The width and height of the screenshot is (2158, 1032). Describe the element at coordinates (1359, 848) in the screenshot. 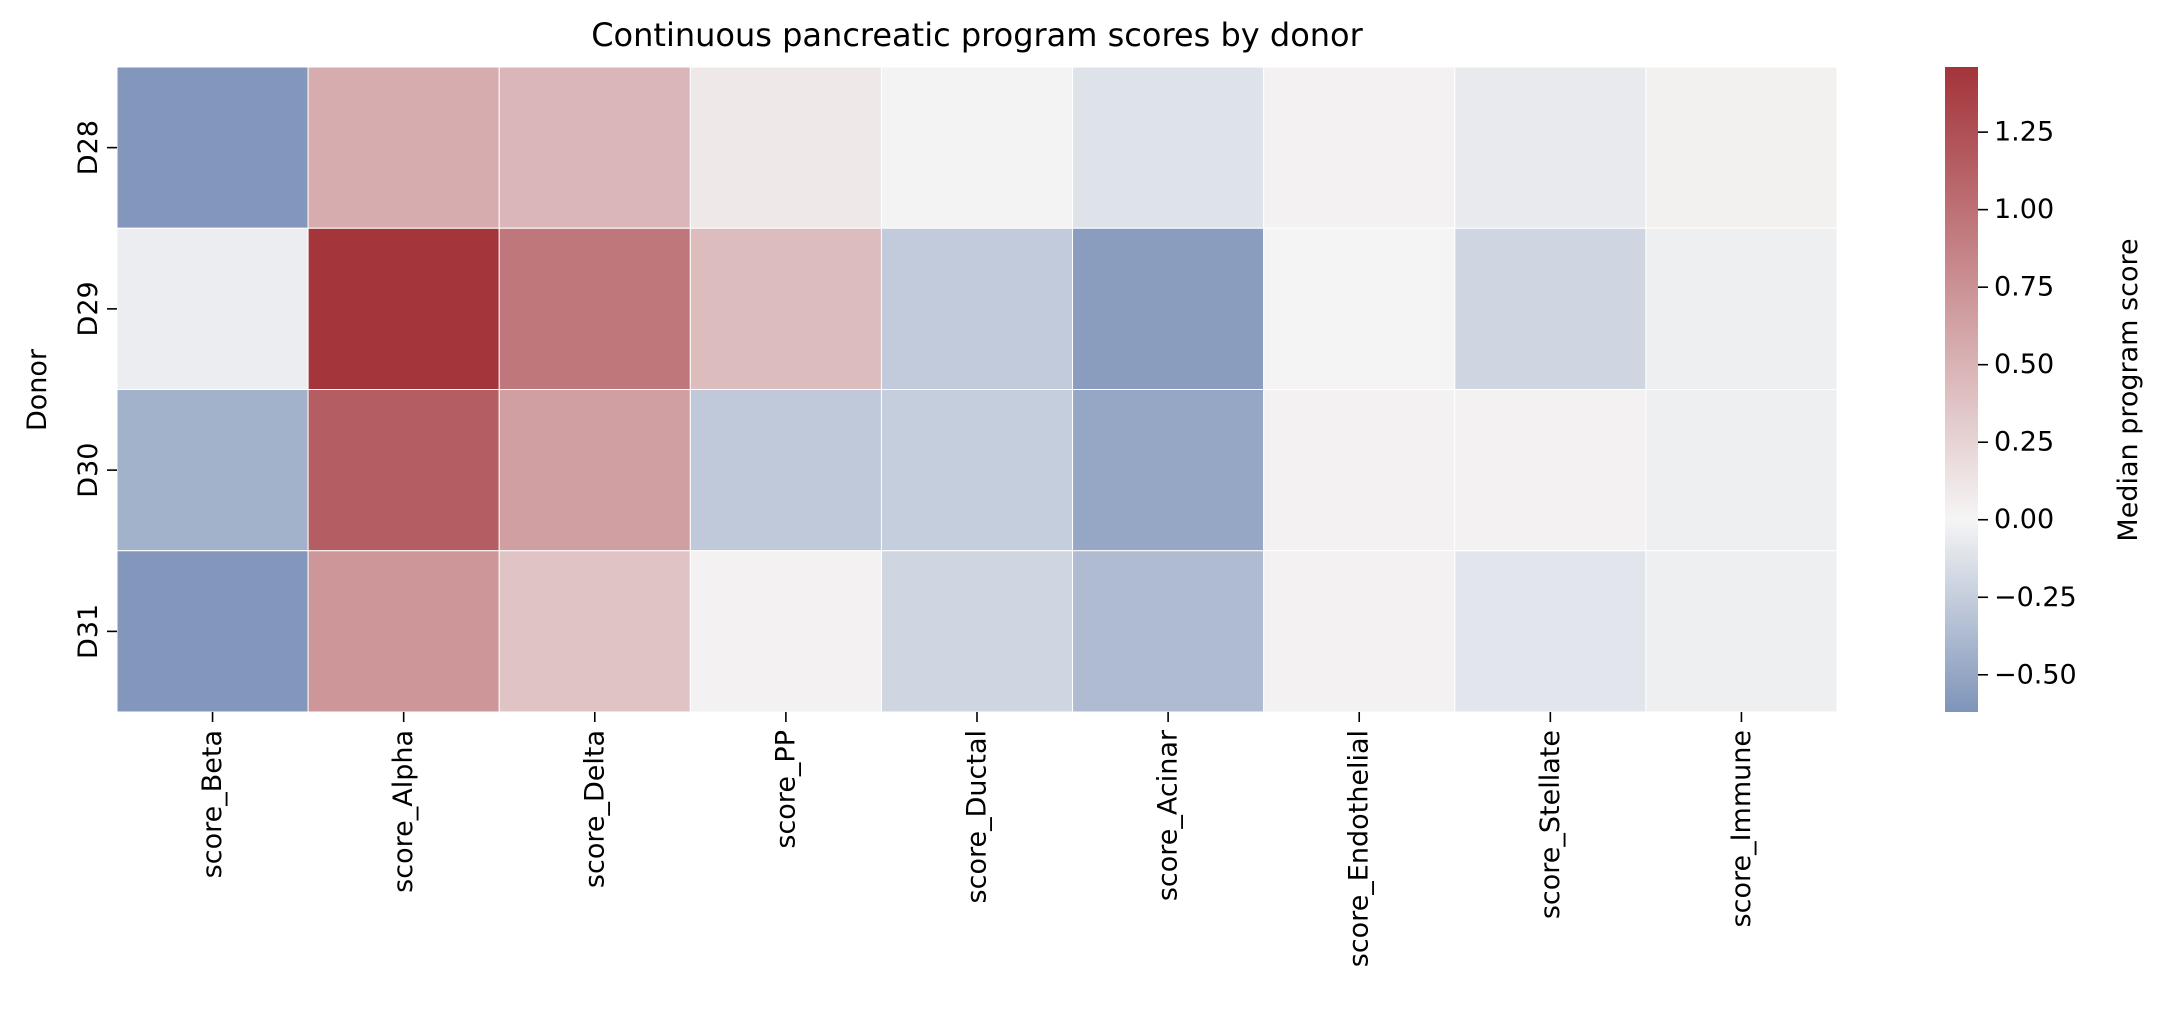

I see `x-tick-label: score_Endothelial` at that location.